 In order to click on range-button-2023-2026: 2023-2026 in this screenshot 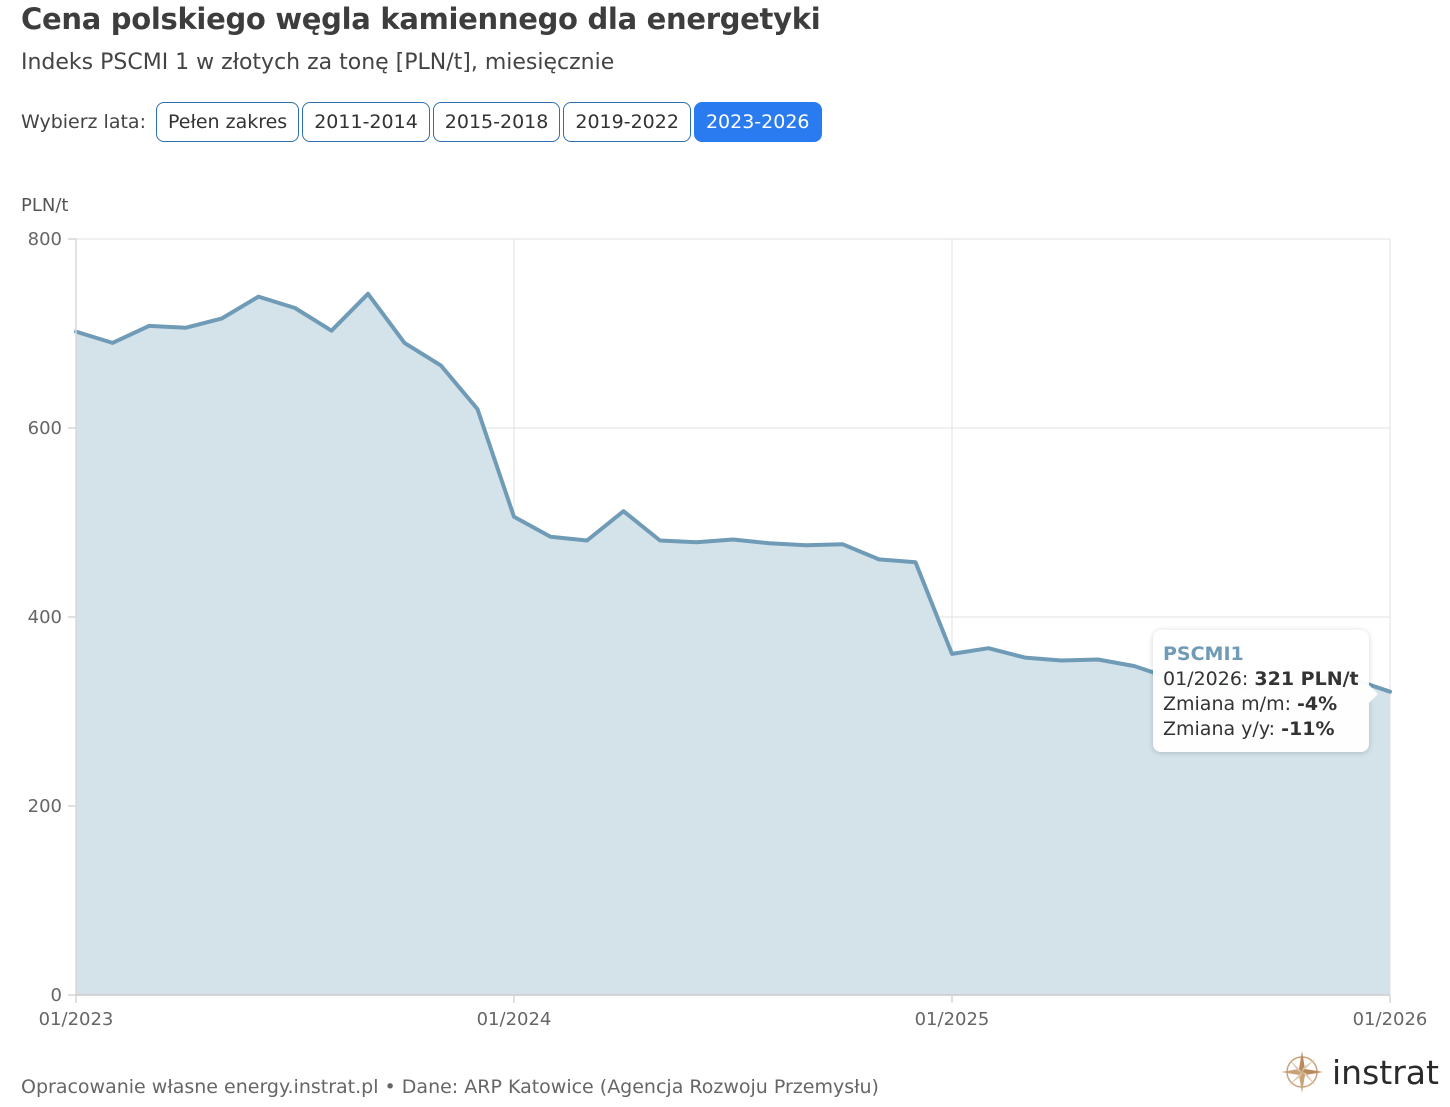, I will do `click(757, 122)`.